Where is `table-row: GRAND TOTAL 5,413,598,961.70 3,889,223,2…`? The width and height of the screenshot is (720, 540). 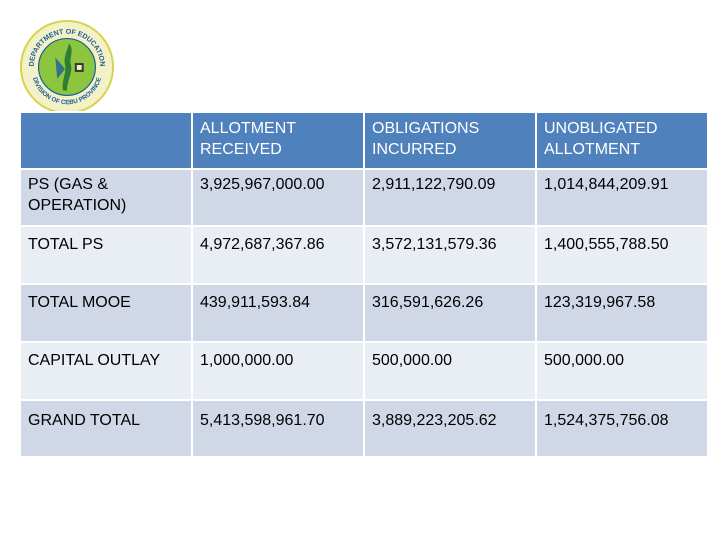 table-row: GRAND TOTAL 5,413,598,961.70 3,889,223,2… is located at coordinates (364, 428).